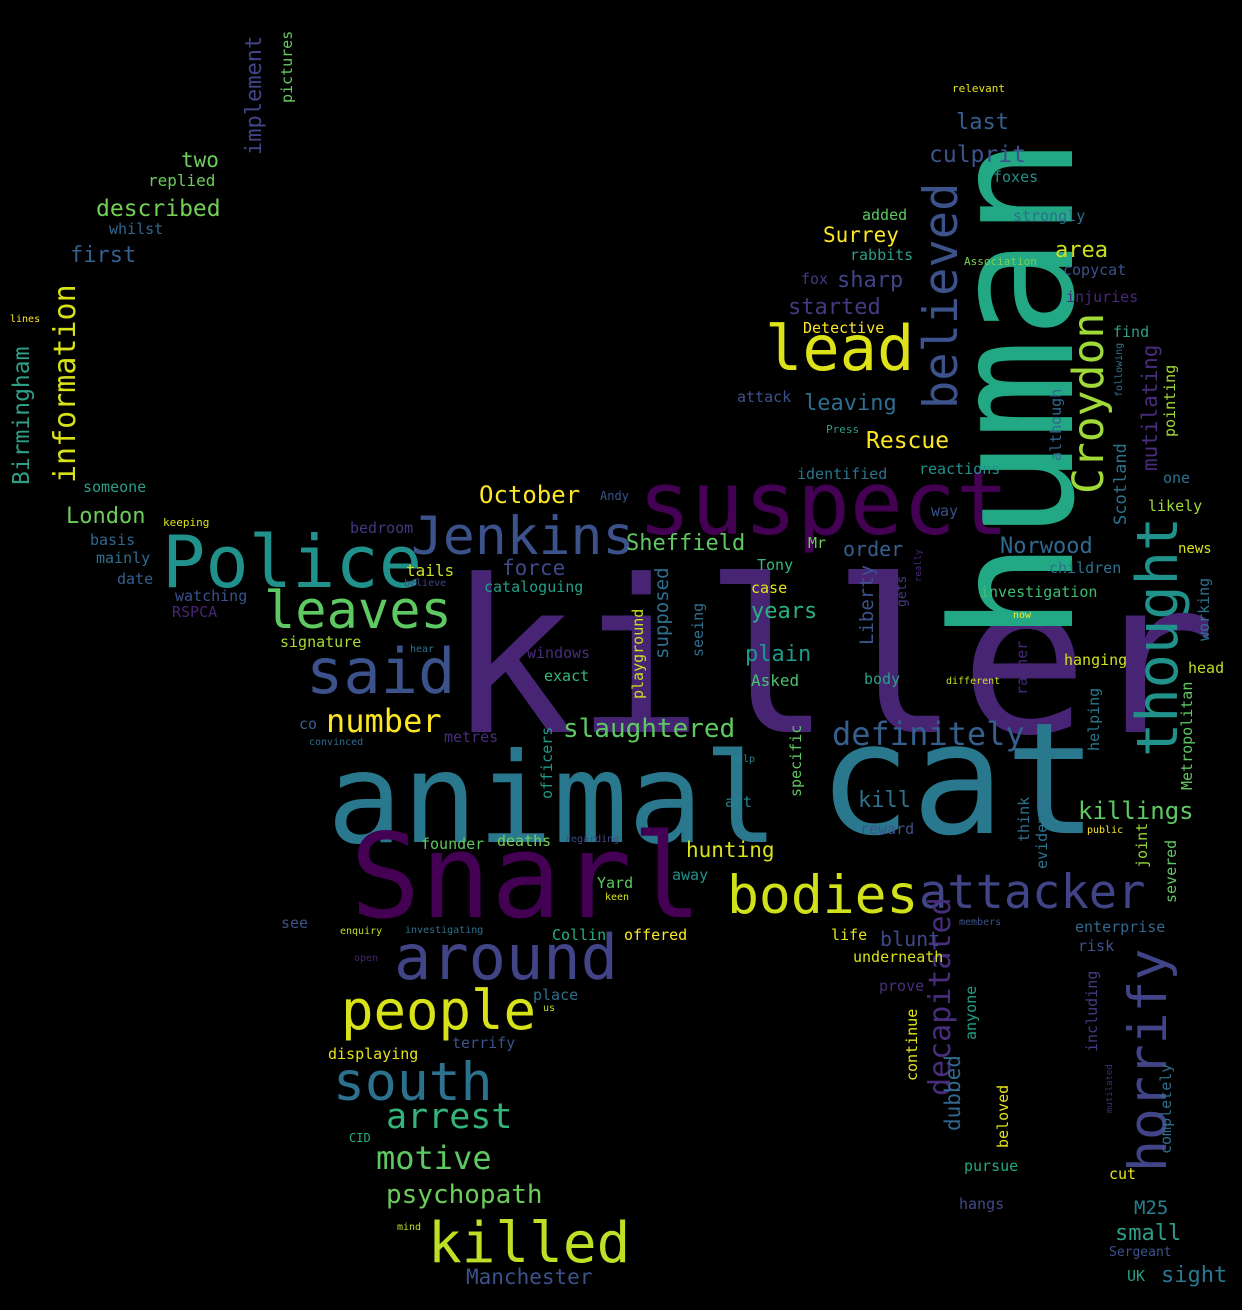 The image size is (1242, 1310). Describe the element at coordinates (614, 496) in the screenshot. I see `cloud-word: Andy` at that location.